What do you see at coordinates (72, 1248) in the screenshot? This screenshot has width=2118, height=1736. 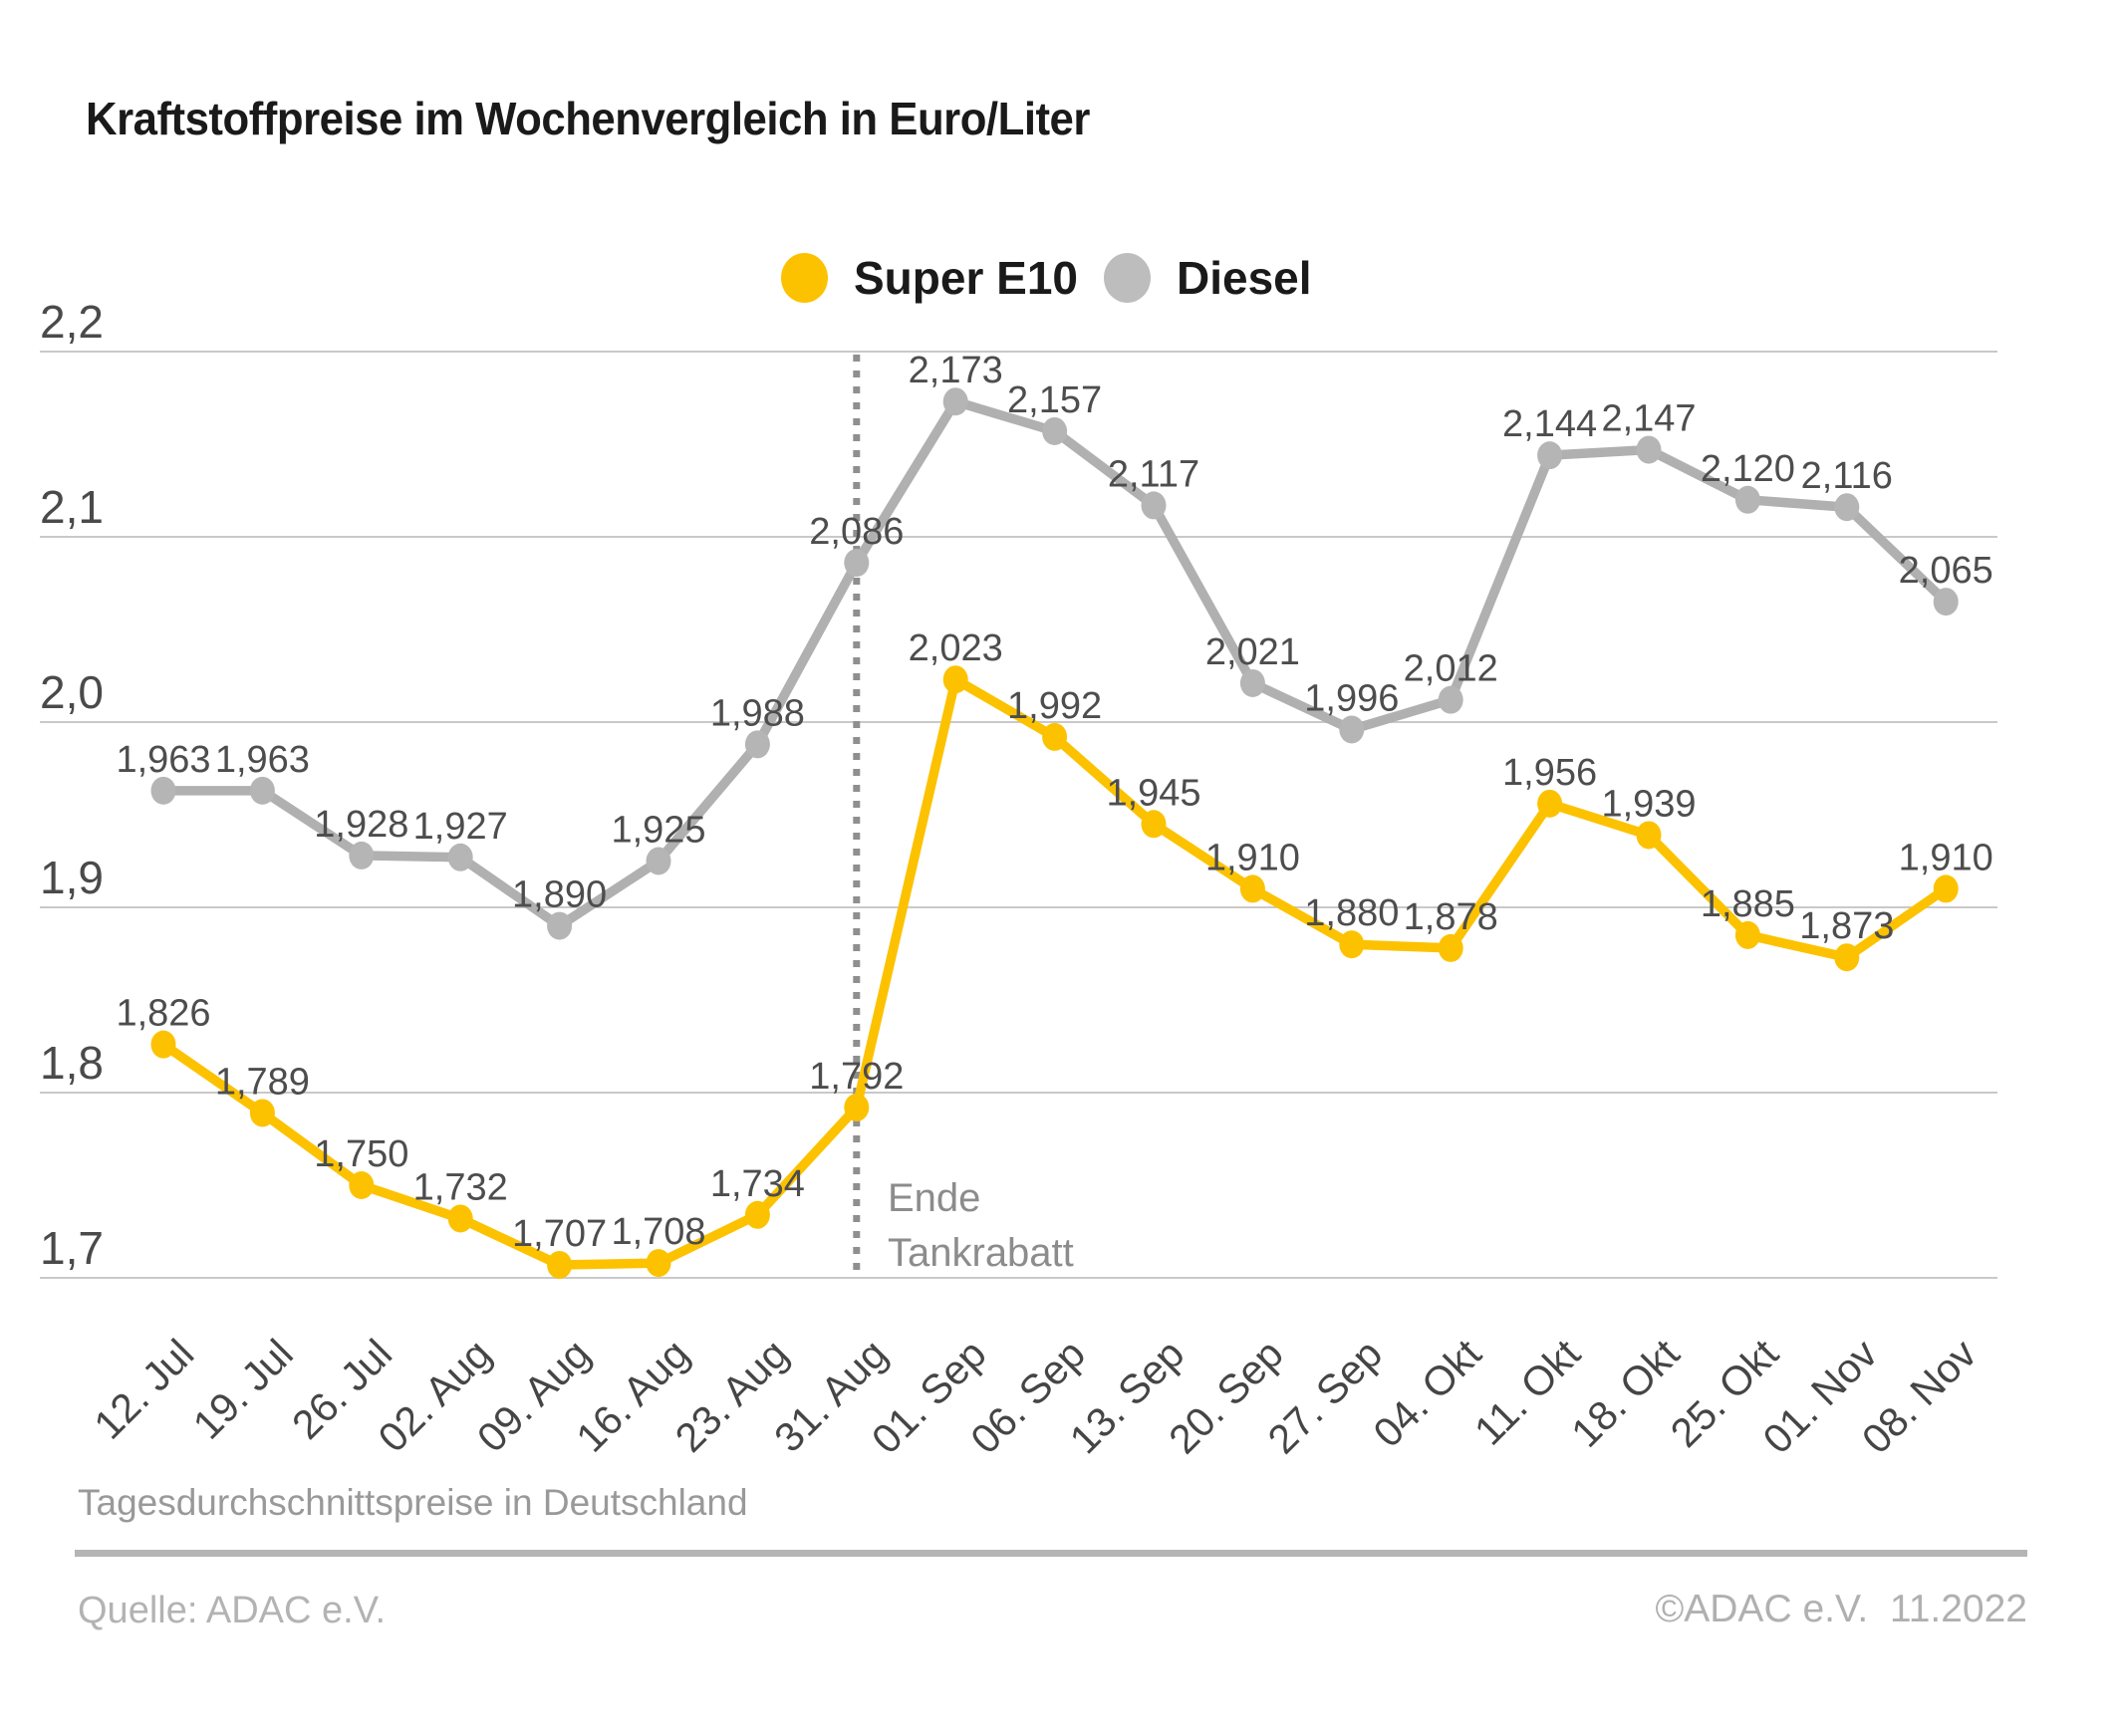 I see `y-axis-tick-label: 1,7` at bounding box center [72, 1248].